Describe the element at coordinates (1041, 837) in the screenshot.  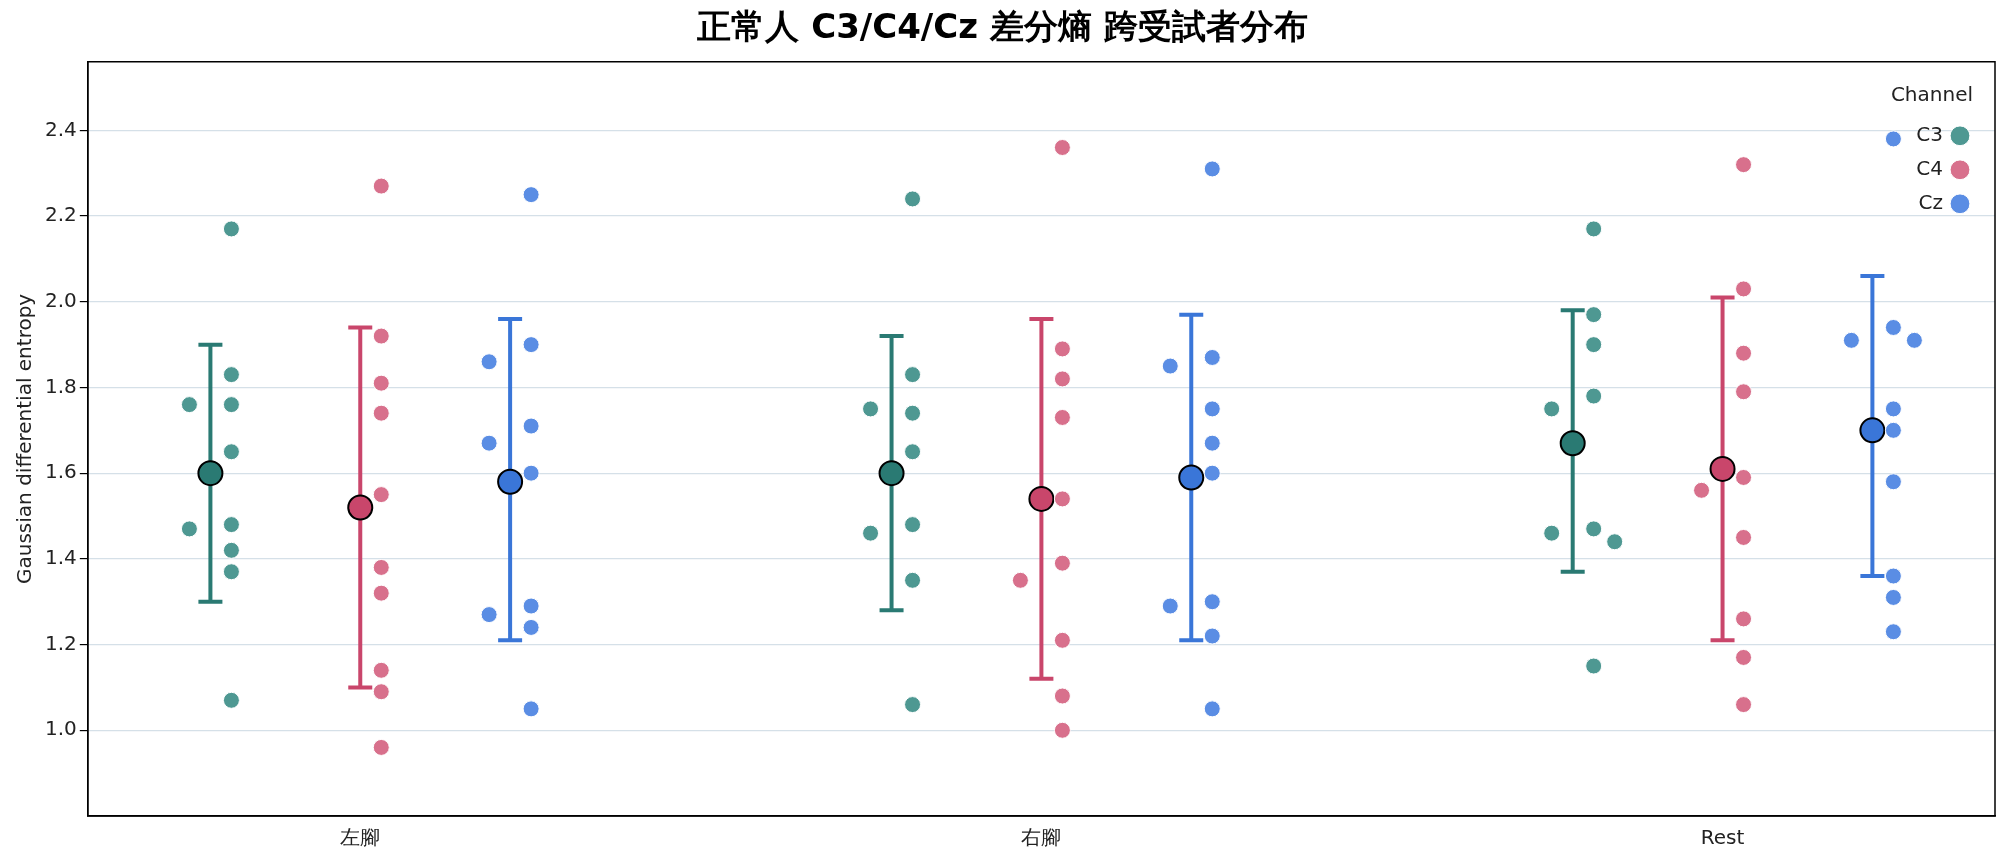
I see `x-tick-label: 右腳` at that location.